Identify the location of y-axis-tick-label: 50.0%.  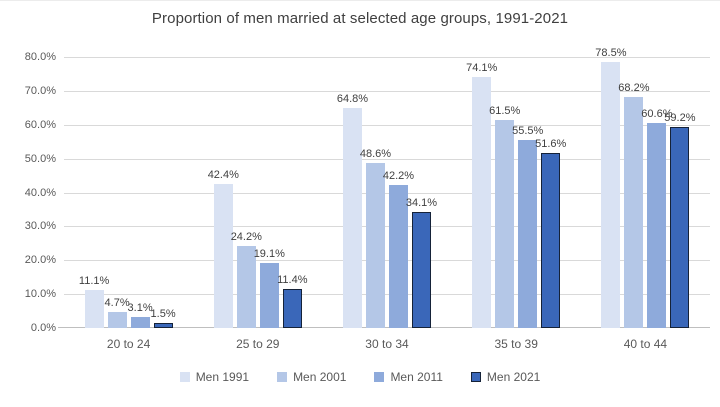
(40, 158).